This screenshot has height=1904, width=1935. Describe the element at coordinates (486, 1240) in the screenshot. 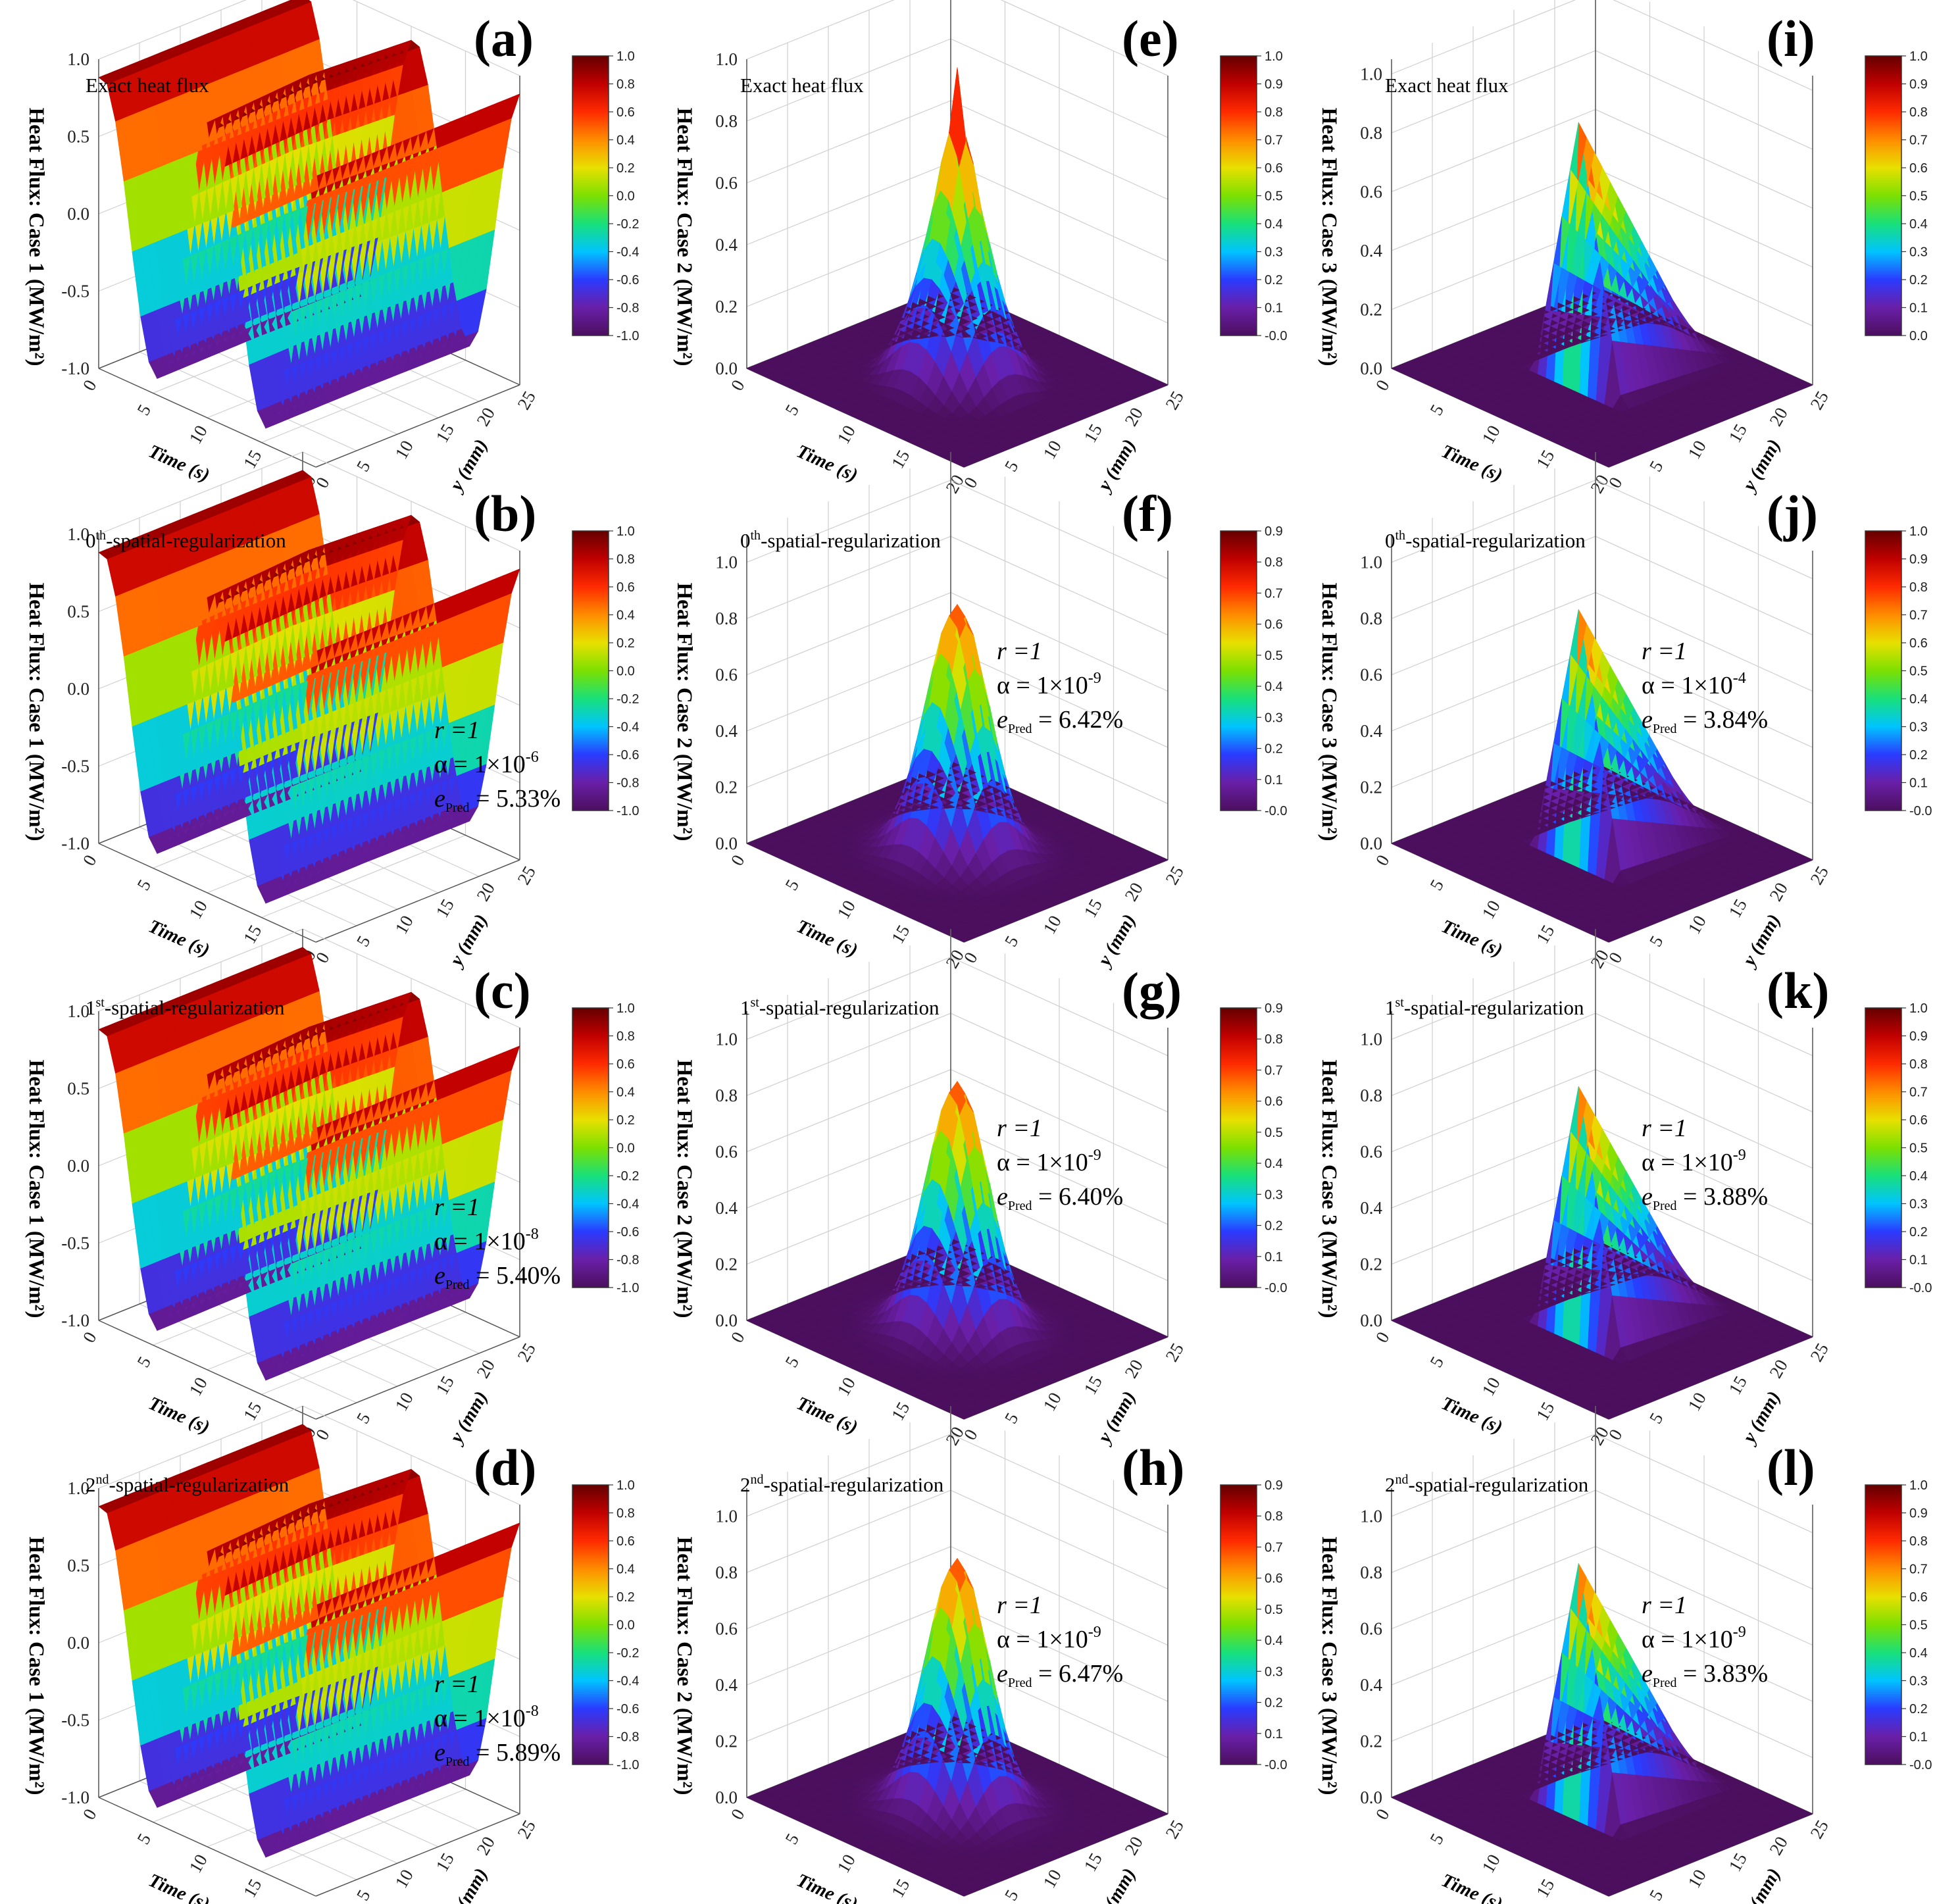

I see `annotation-alpha: α = 1×10-8` at that location.